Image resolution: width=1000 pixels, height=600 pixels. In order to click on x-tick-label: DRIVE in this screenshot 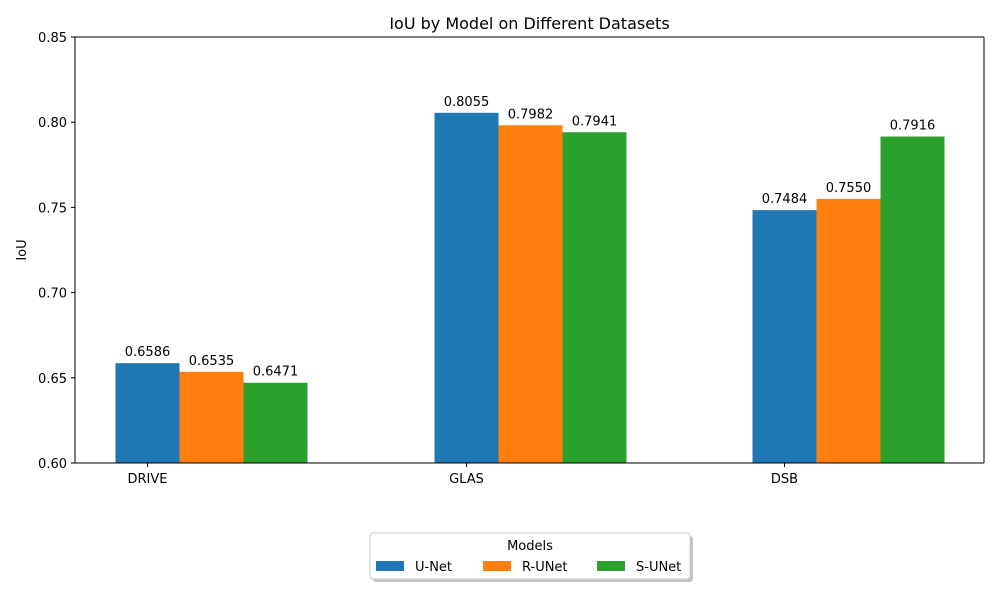, I will do `click(148, 479)`.